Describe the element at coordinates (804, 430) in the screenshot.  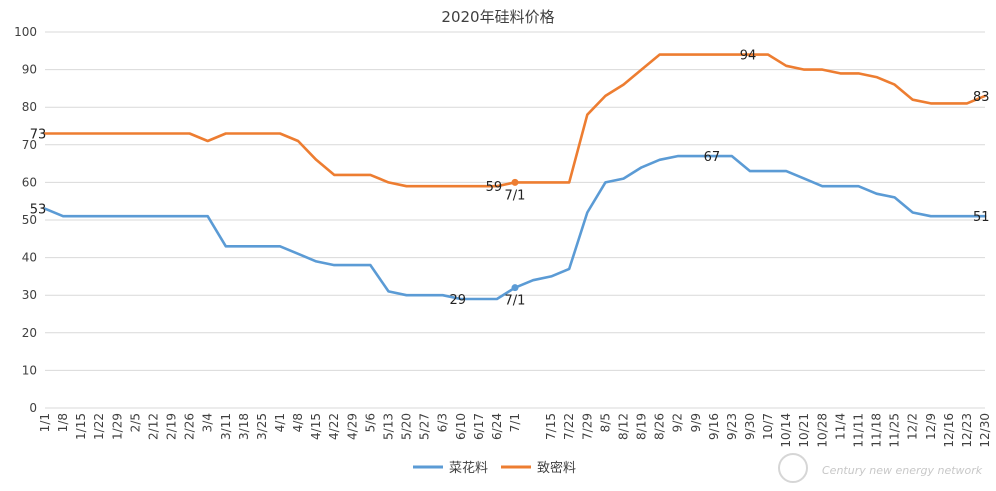
I see `x-tick-label: 10/21` at that location.